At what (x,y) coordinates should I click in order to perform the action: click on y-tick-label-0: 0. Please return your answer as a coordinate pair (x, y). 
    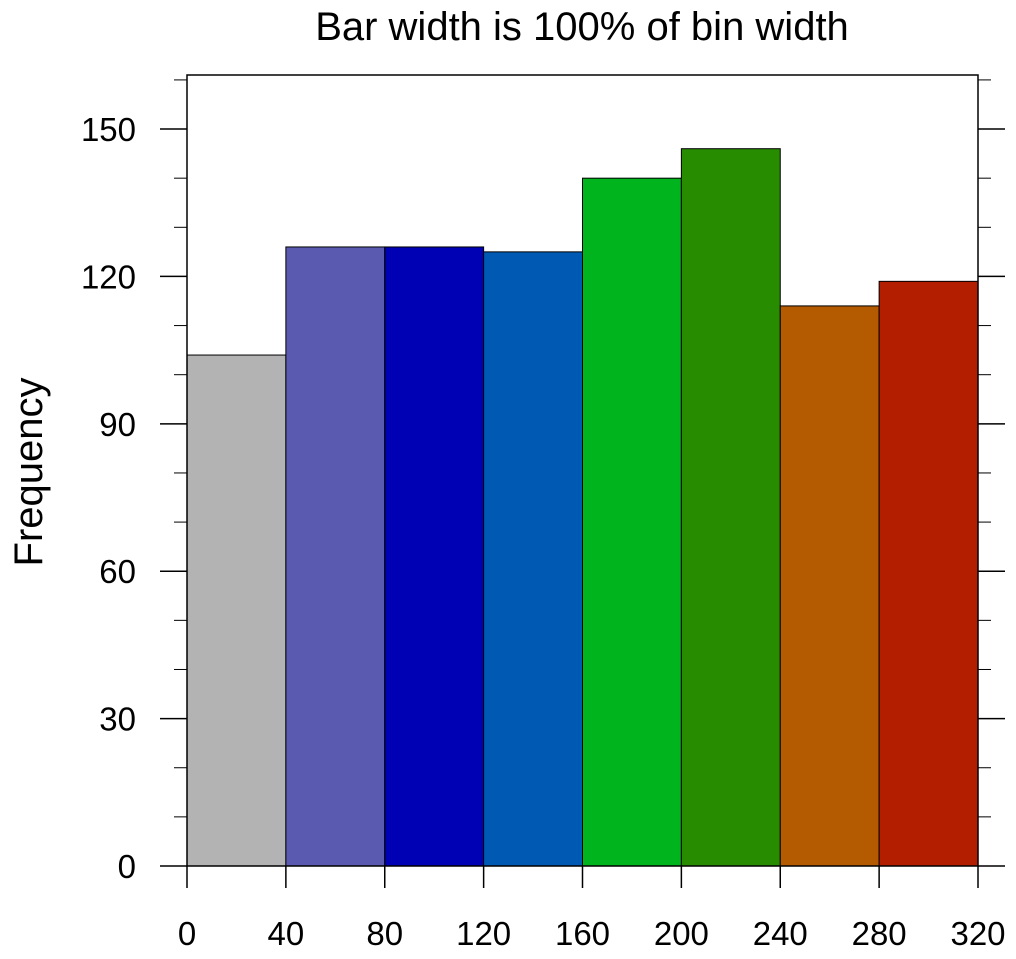
    Looking at the image, I should click on (127, 866).